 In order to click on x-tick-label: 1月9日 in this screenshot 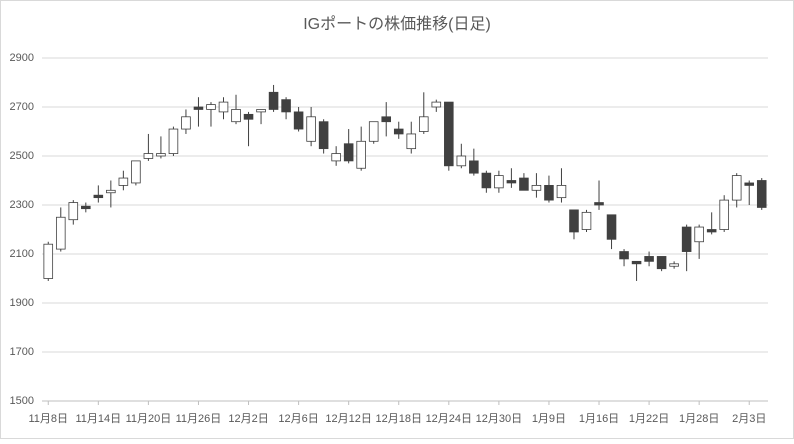, I will do `click(549, 419)`.